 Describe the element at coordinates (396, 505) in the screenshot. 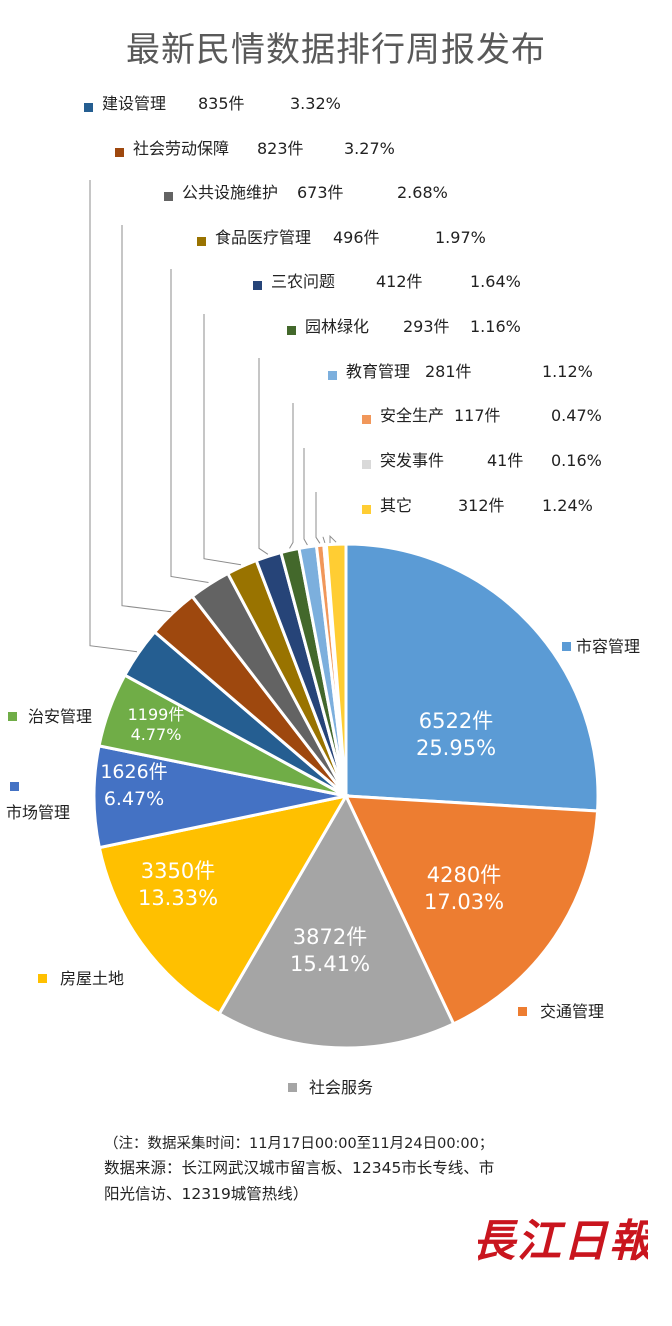

I see `legend-category: 其它` at that location.